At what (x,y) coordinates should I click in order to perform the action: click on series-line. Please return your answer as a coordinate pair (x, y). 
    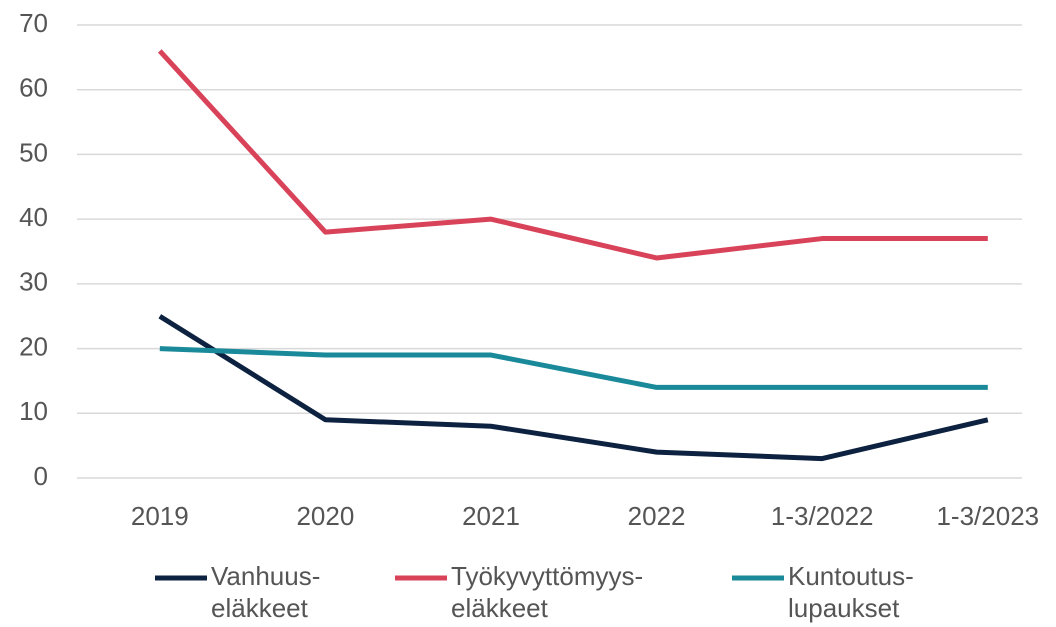
    Looking at the image, I should click on (573, 368).